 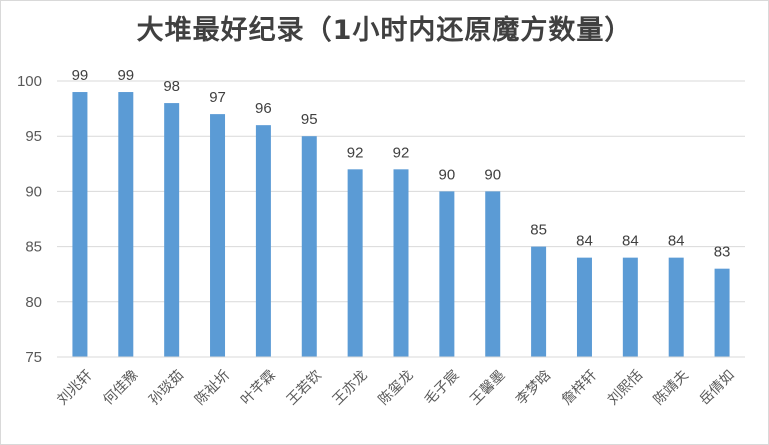 I want to click on chart-title: 大堆最好纪录（1小时内还原魔方数量）, so click(x=384, y=30).